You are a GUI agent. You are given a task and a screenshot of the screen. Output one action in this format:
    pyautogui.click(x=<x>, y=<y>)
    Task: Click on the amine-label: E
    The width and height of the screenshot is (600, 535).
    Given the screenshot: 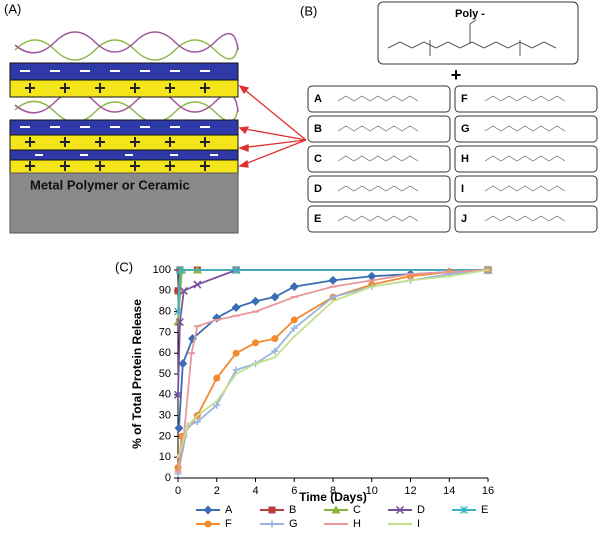 What is the action you would take?
    pyautogui.click(x=317, y=219)
    